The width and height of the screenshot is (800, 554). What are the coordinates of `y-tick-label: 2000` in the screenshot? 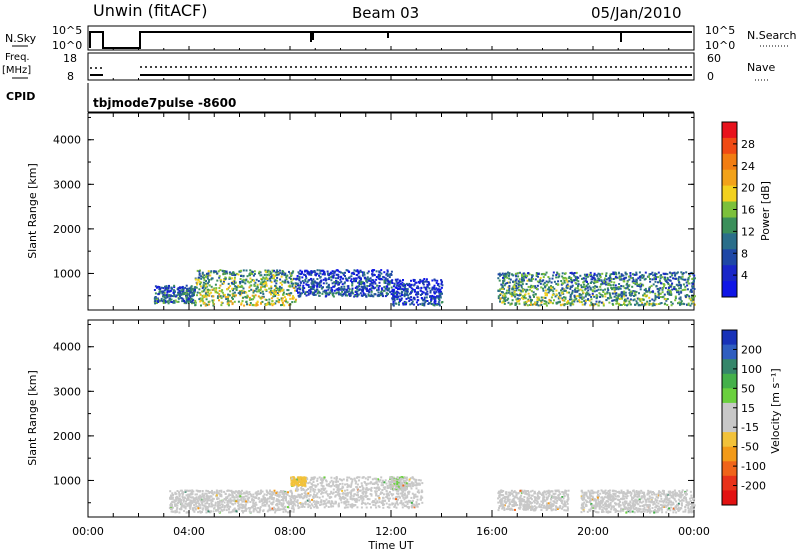 It's located at (67, 229).